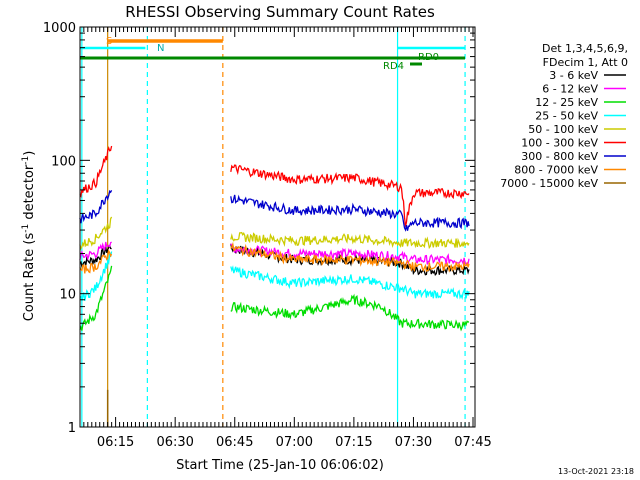  What do you see at coordinates (234, 442) in the screenshot?
I see `x-tick-label: 06:45` at bounding box center [234, 442].